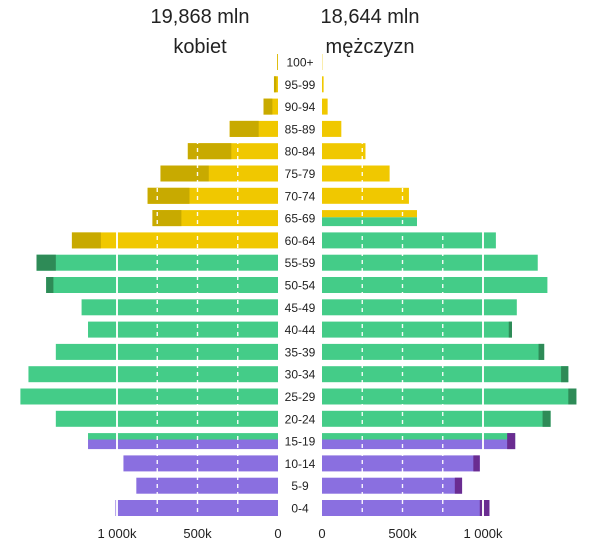 The image size is (600, 545). What do you see at coordinates (300, 286) in the screenshot?
I see `age-label-50-54: 50-54` at bounding box center [300, 286].